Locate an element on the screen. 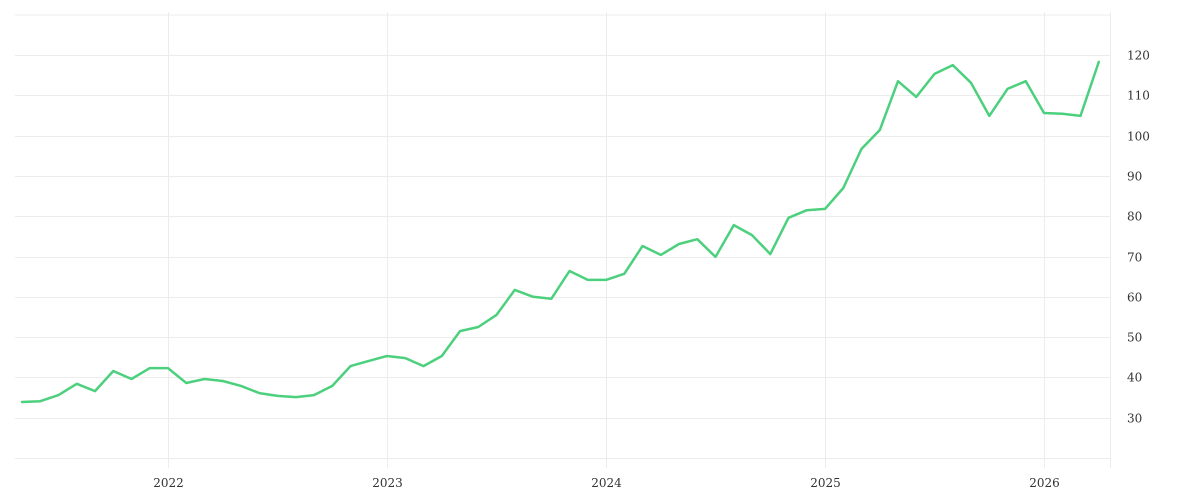 This screenshot has width=1200, height=500. y-tick-label: 110 is located at coordinates (1138, 96).